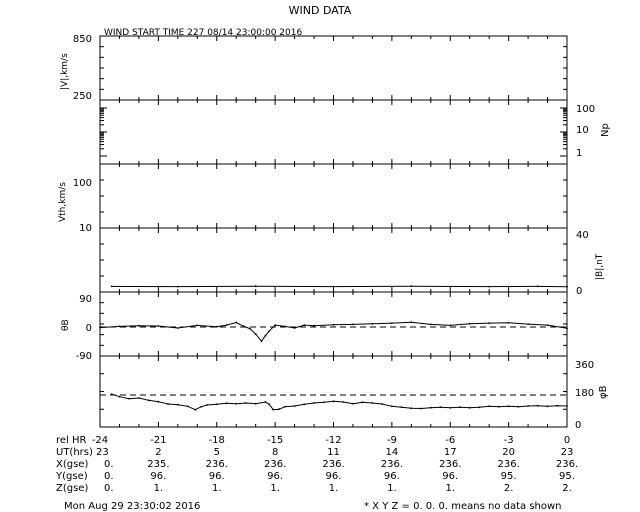 This screenshot has height=512, width=640. Describe the element at coordinates (333, 452) in the screenshot. I see `table-cell: 11` at that location.